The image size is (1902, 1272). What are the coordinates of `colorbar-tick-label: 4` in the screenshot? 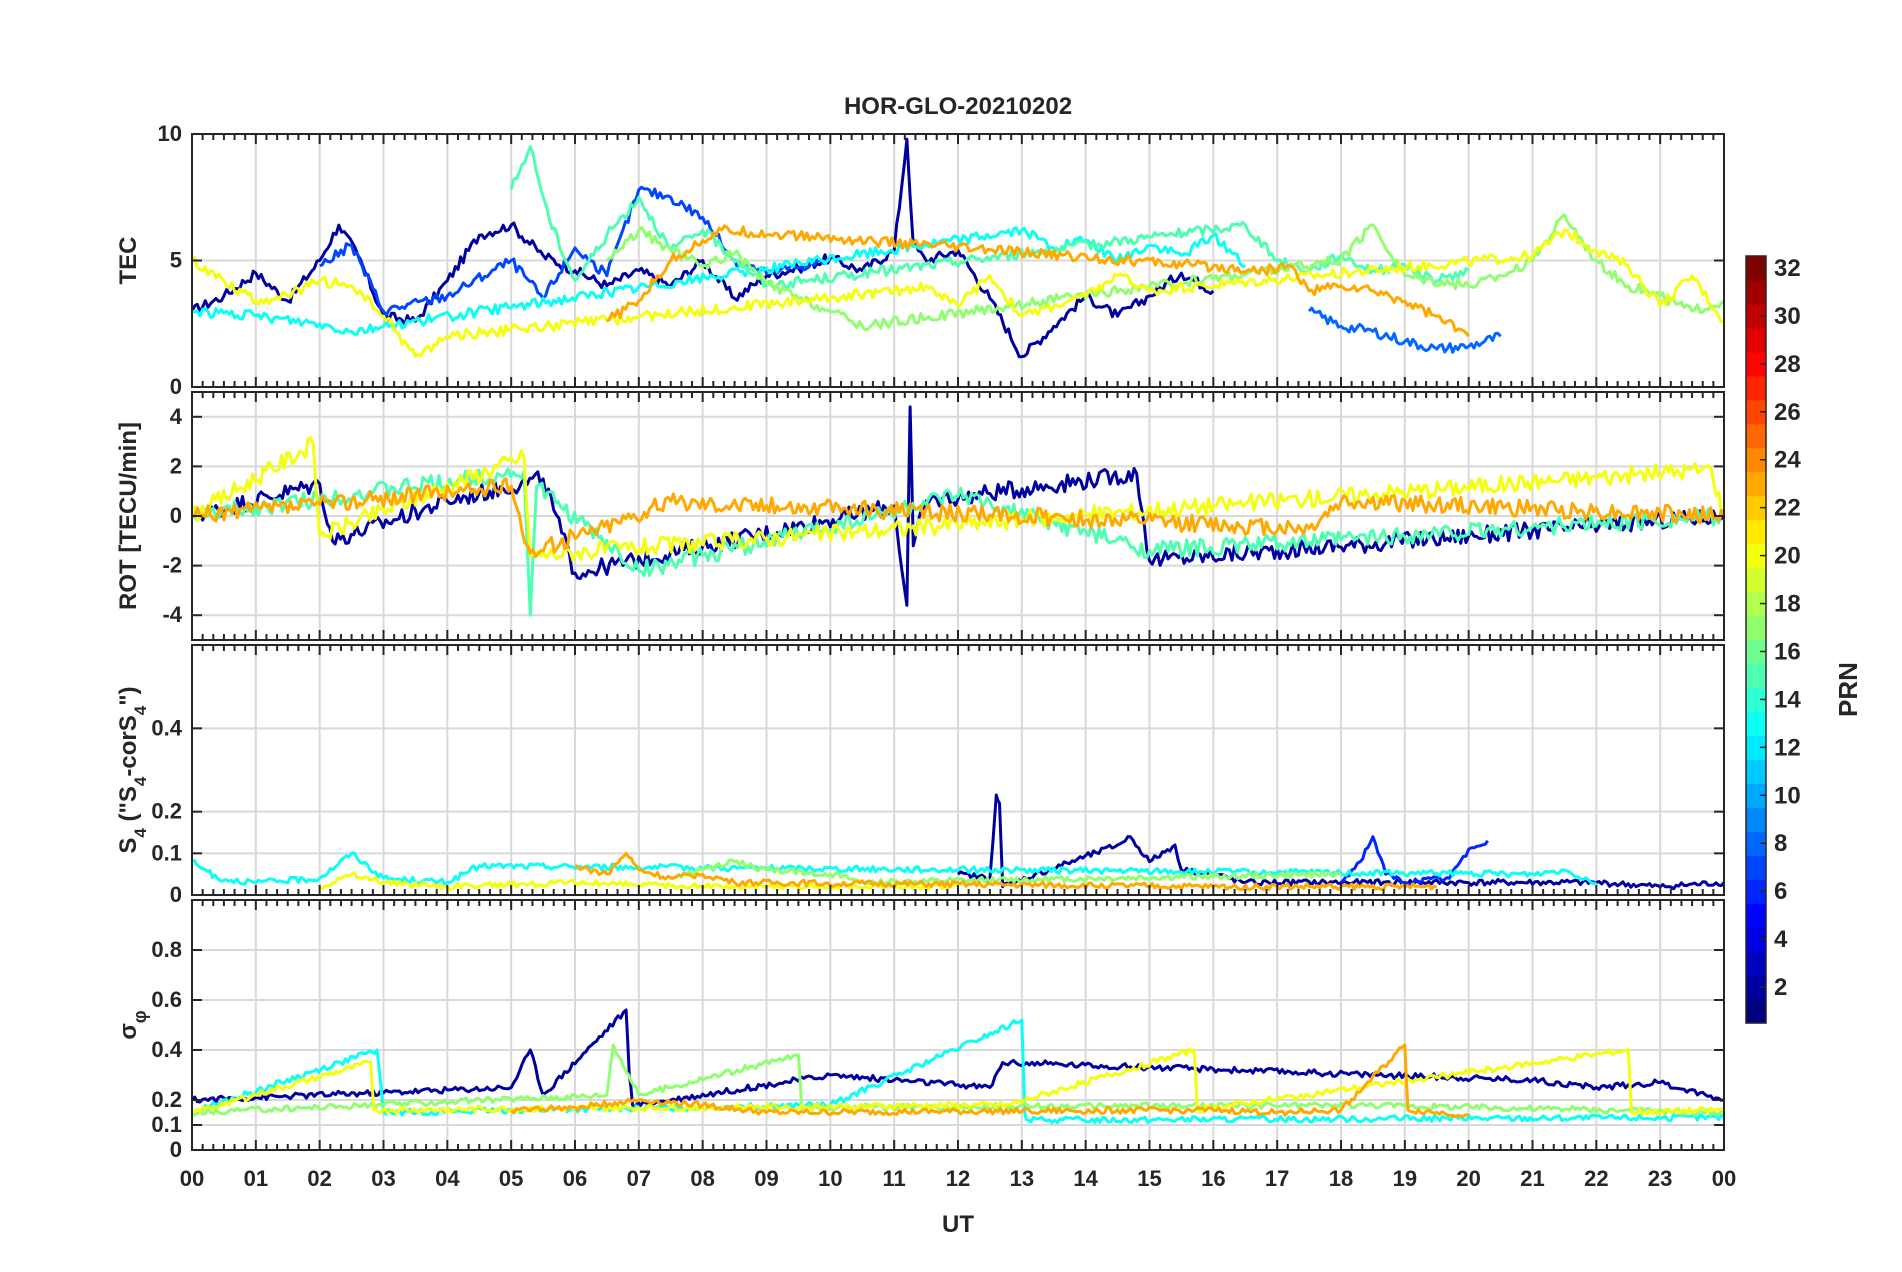 It's located at (1781, 939).